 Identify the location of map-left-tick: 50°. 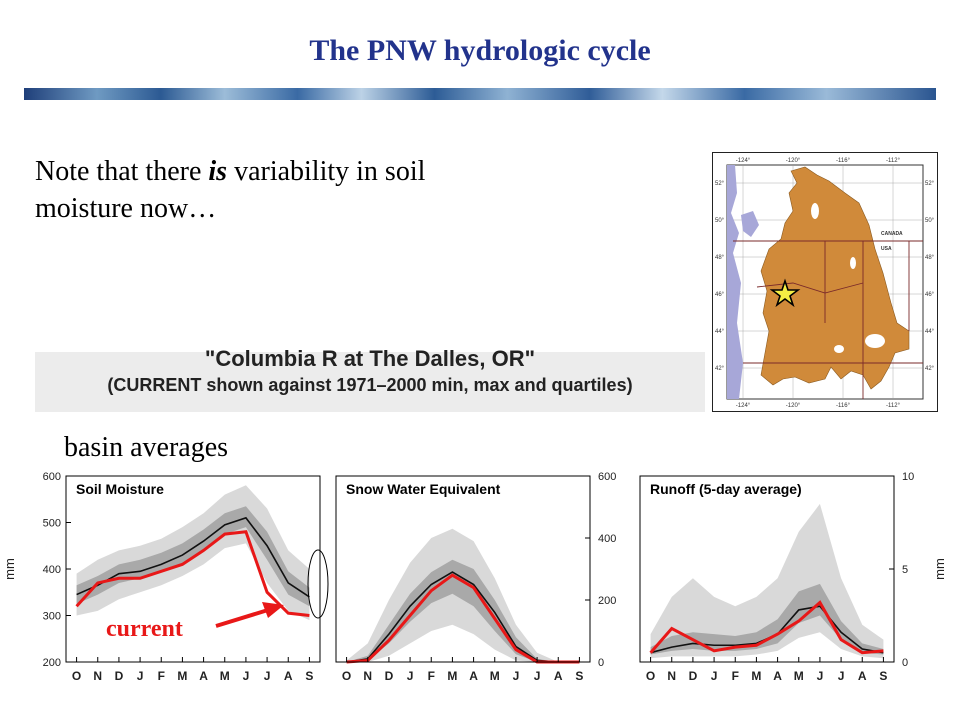
(720, 221).